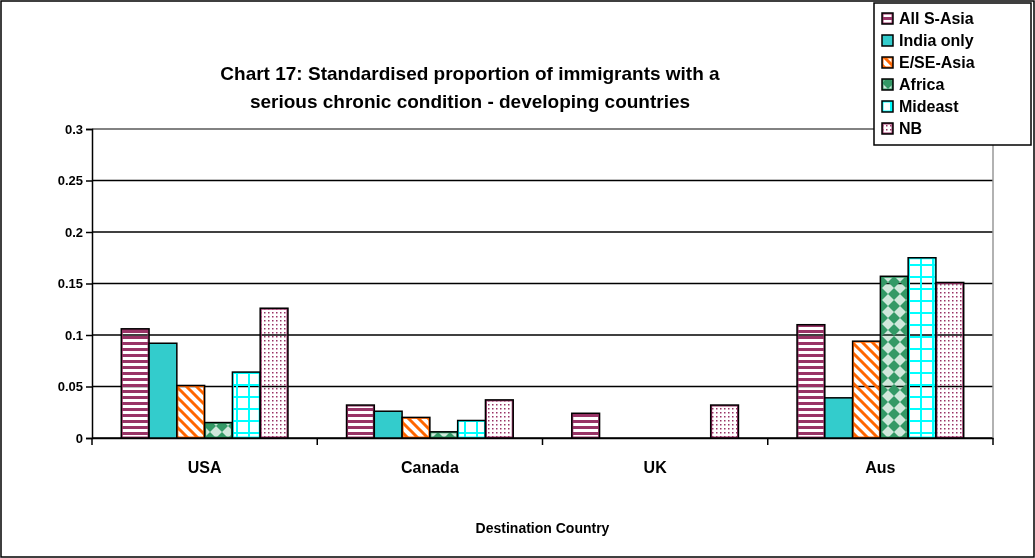 This screenshot has height=558, width=1035. I want to click on y-tick-label: 0.15, so click(70, 284).